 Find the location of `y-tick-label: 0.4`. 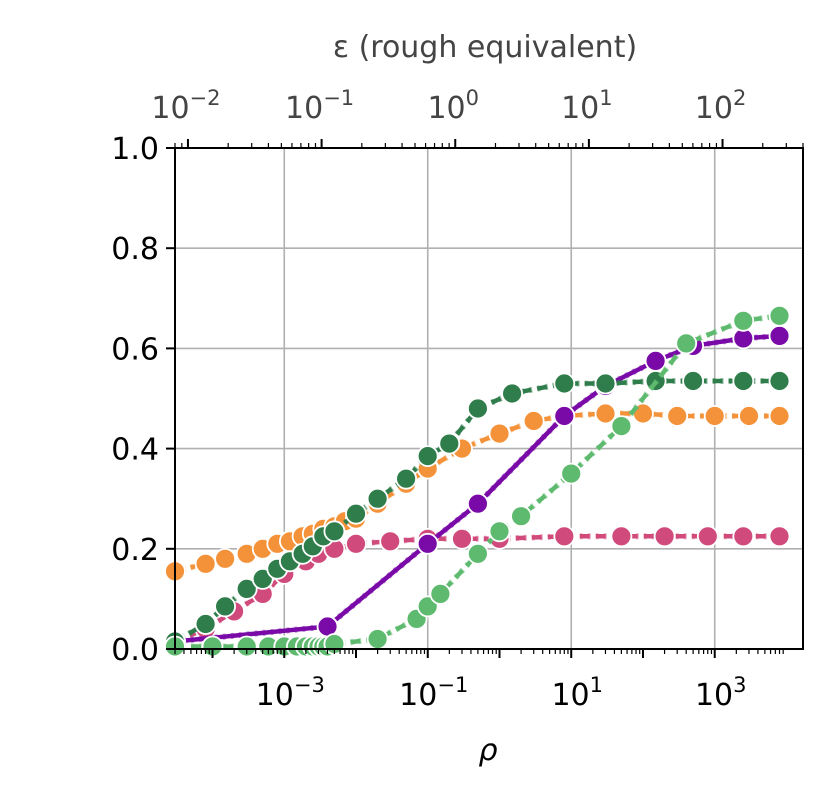

y-tick-label: 0.4 is located at coordinates (135, 450).